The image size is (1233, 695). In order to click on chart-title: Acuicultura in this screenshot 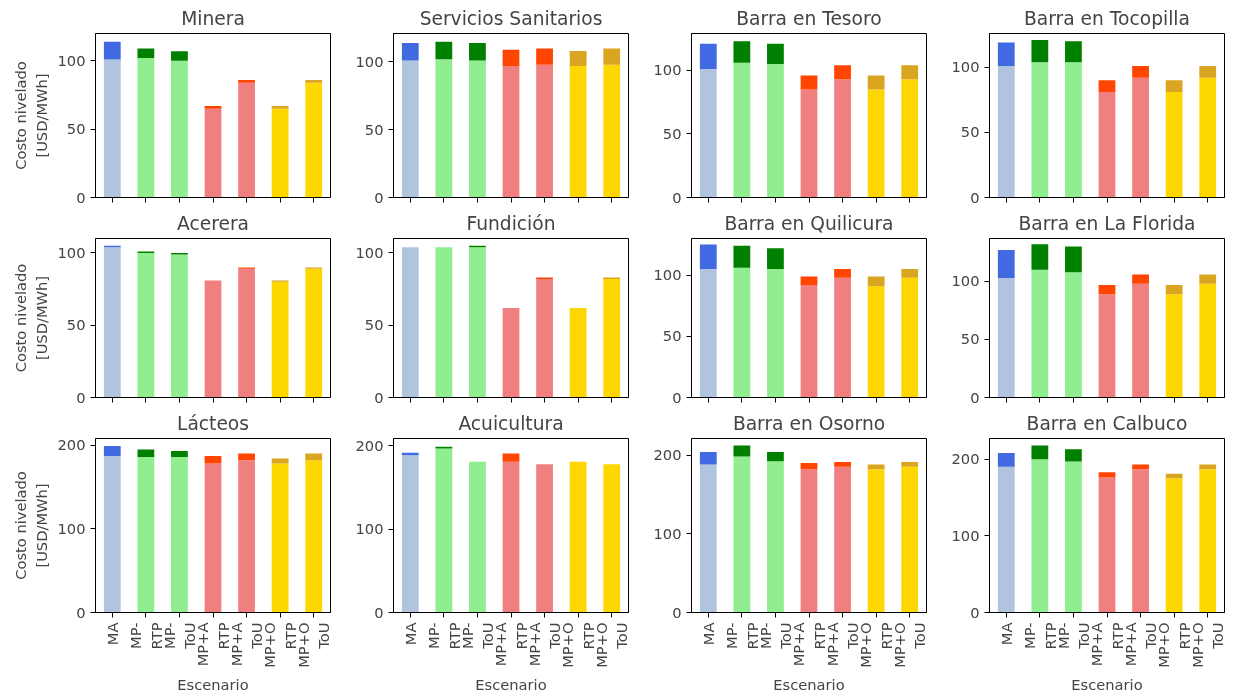, I will do `click(511, 423)`.